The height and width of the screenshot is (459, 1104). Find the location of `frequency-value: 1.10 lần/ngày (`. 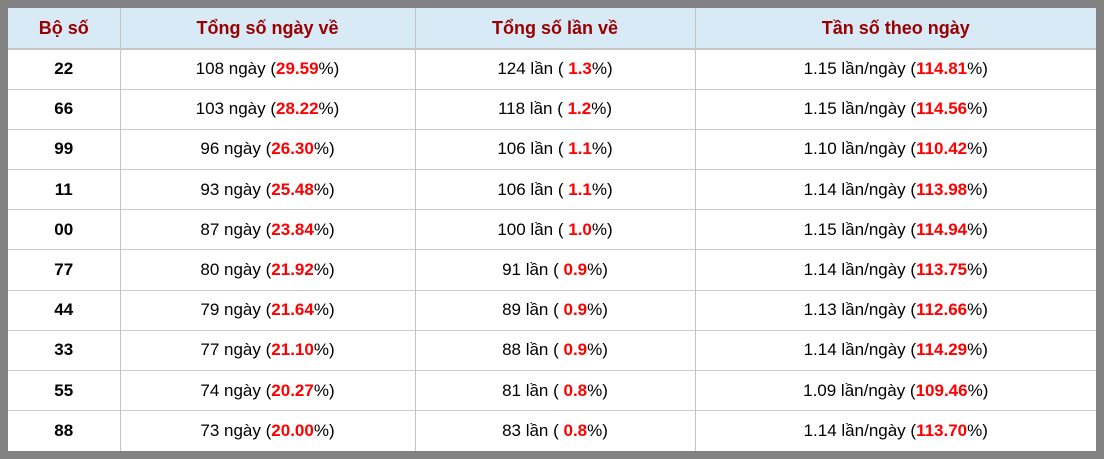

frequency-value: 1.10 lần/ngày ( is located at coordinates (860, 149).